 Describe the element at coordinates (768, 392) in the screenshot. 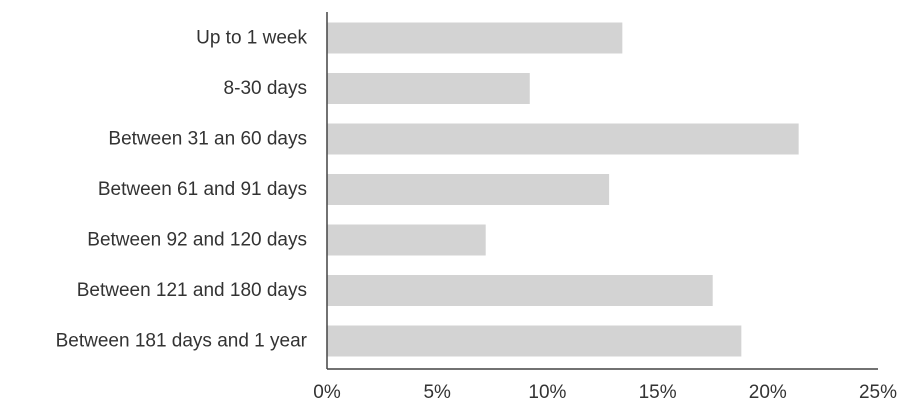

I see `x-tick-label: 20%` at that location.